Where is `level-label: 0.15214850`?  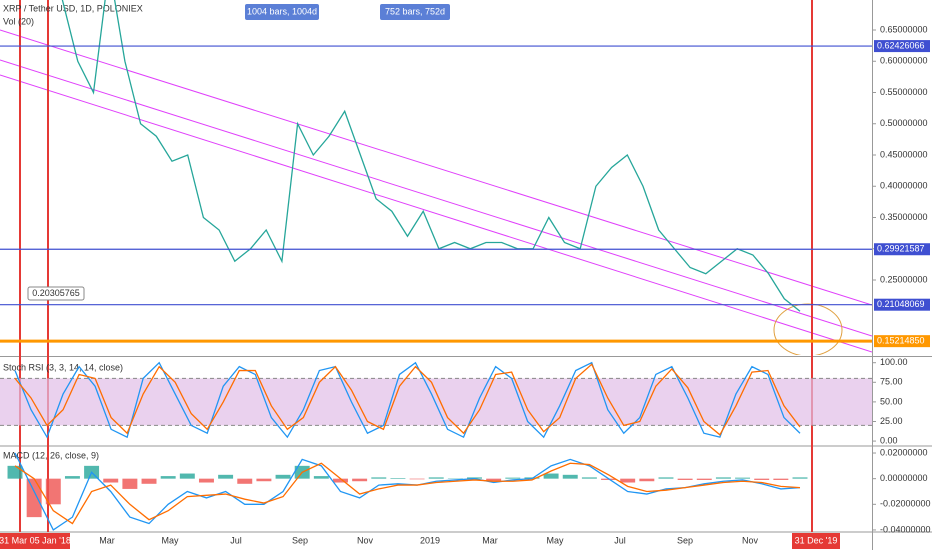
level-label: 0.15214850 is located at coordinates (901, 341).